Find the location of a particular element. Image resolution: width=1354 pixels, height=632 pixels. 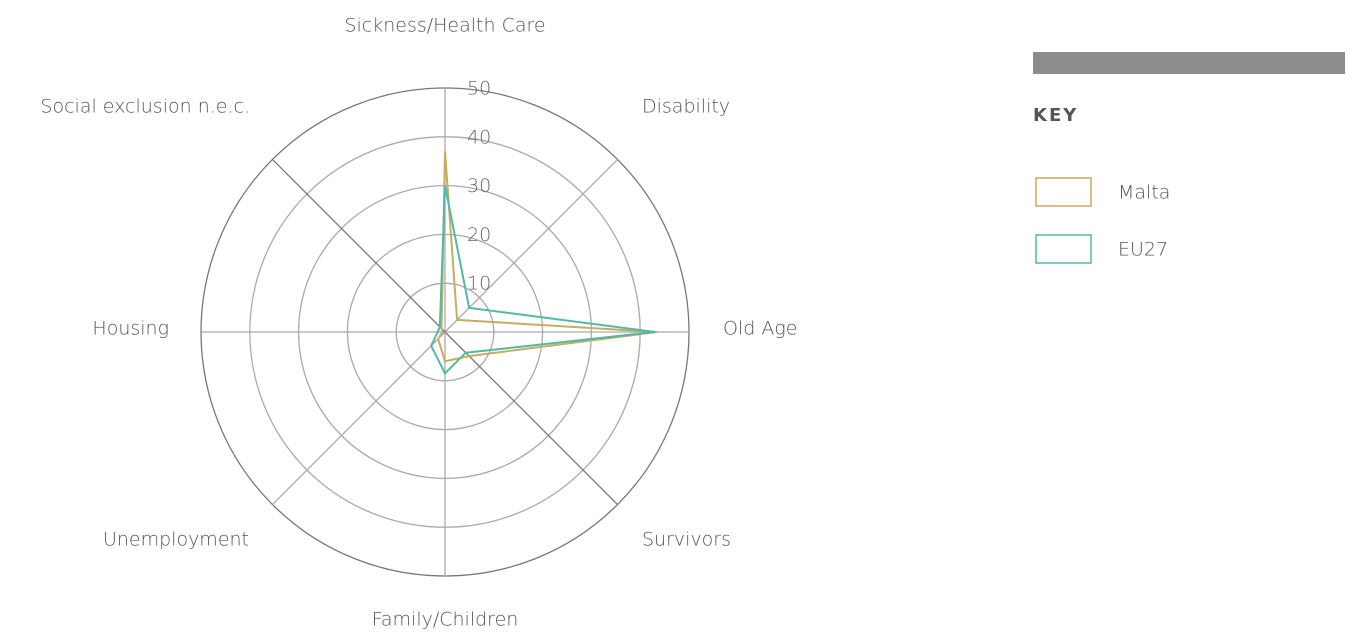

axis-label: Social exclusion n.e.c. is located at coordinates (145, 107).